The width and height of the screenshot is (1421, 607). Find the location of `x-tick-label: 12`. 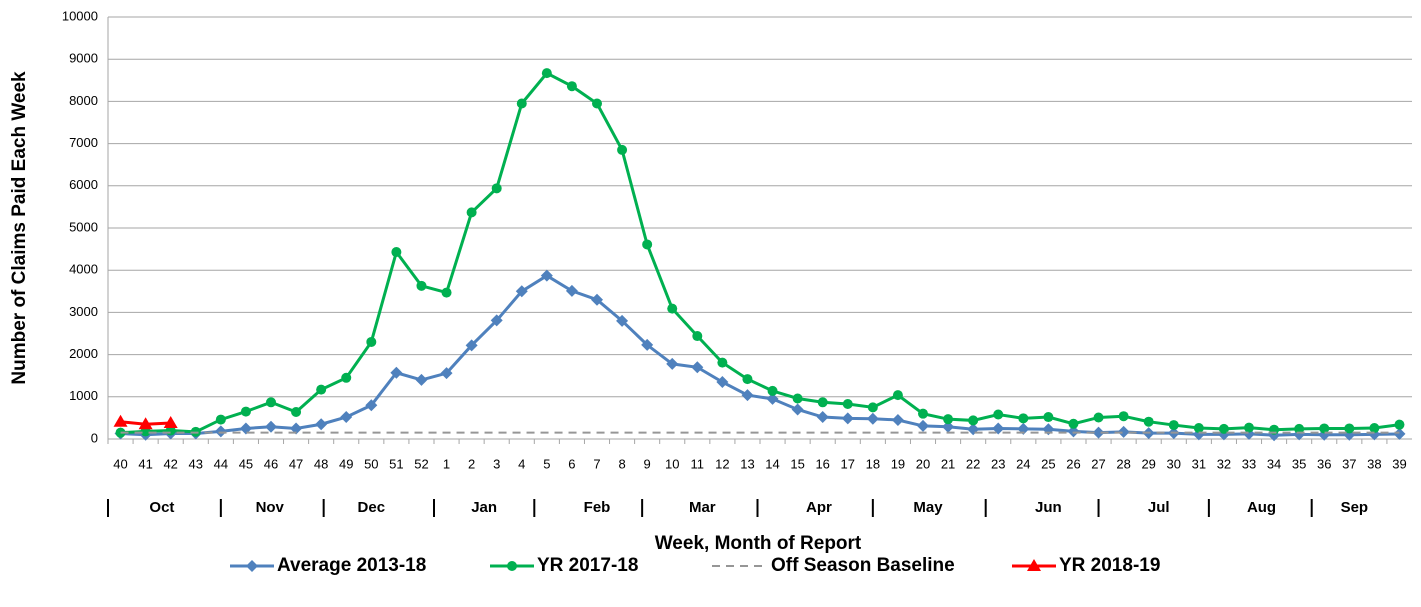

x-tick-label: 12 is located at coordinates (722, 463).